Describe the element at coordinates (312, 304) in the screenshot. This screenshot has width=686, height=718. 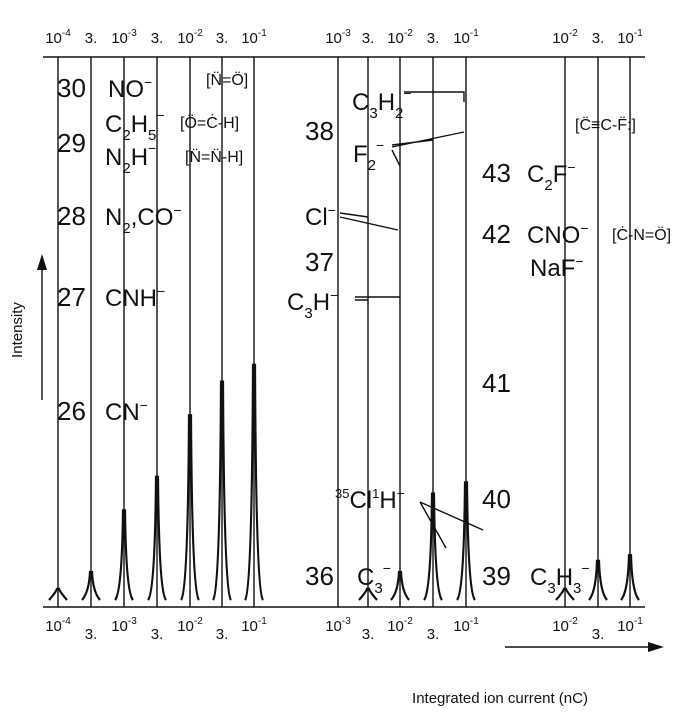
I see `ion-c3h-label: C3H−` at that location.